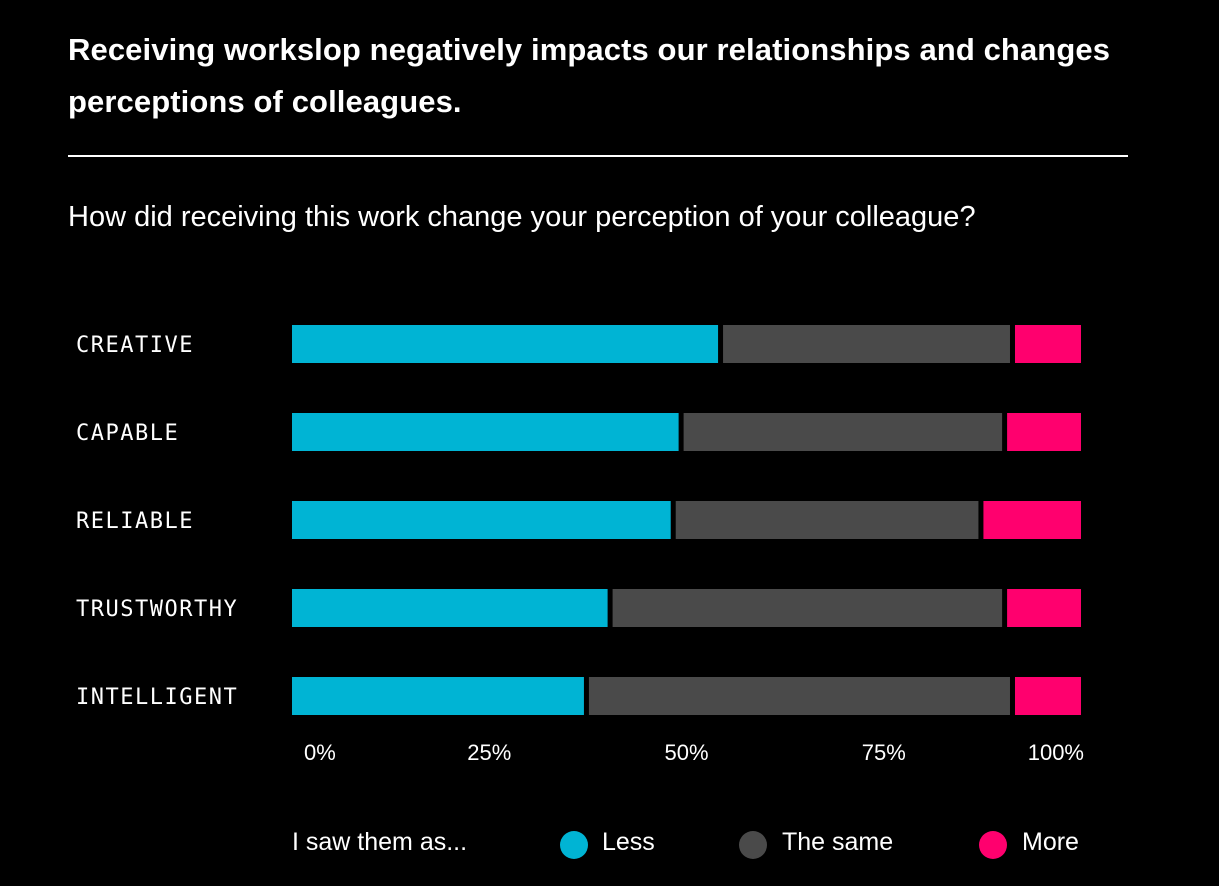  I want to click on bar-creative-same, so click(866, 344).